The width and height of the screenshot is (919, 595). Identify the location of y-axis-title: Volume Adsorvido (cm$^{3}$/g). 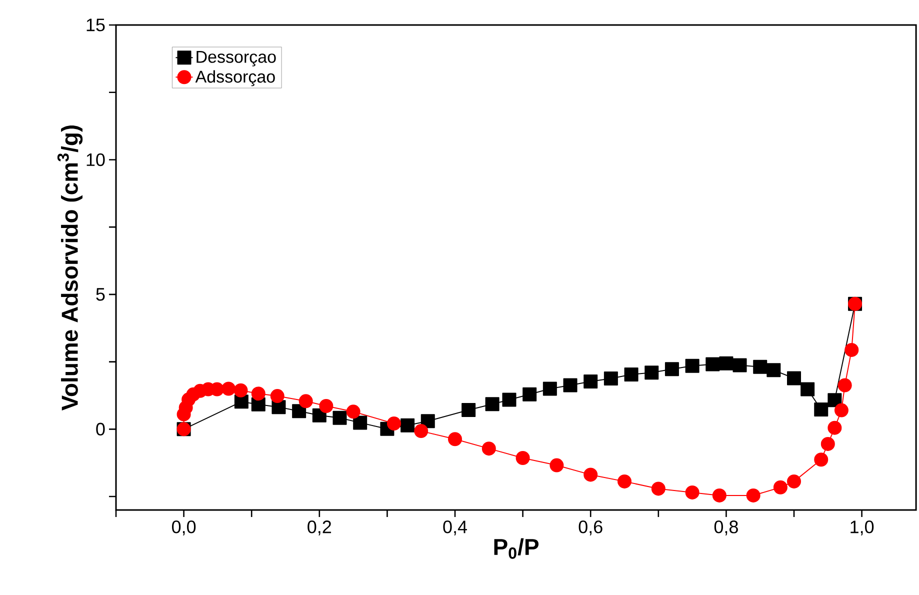
(70, 268).